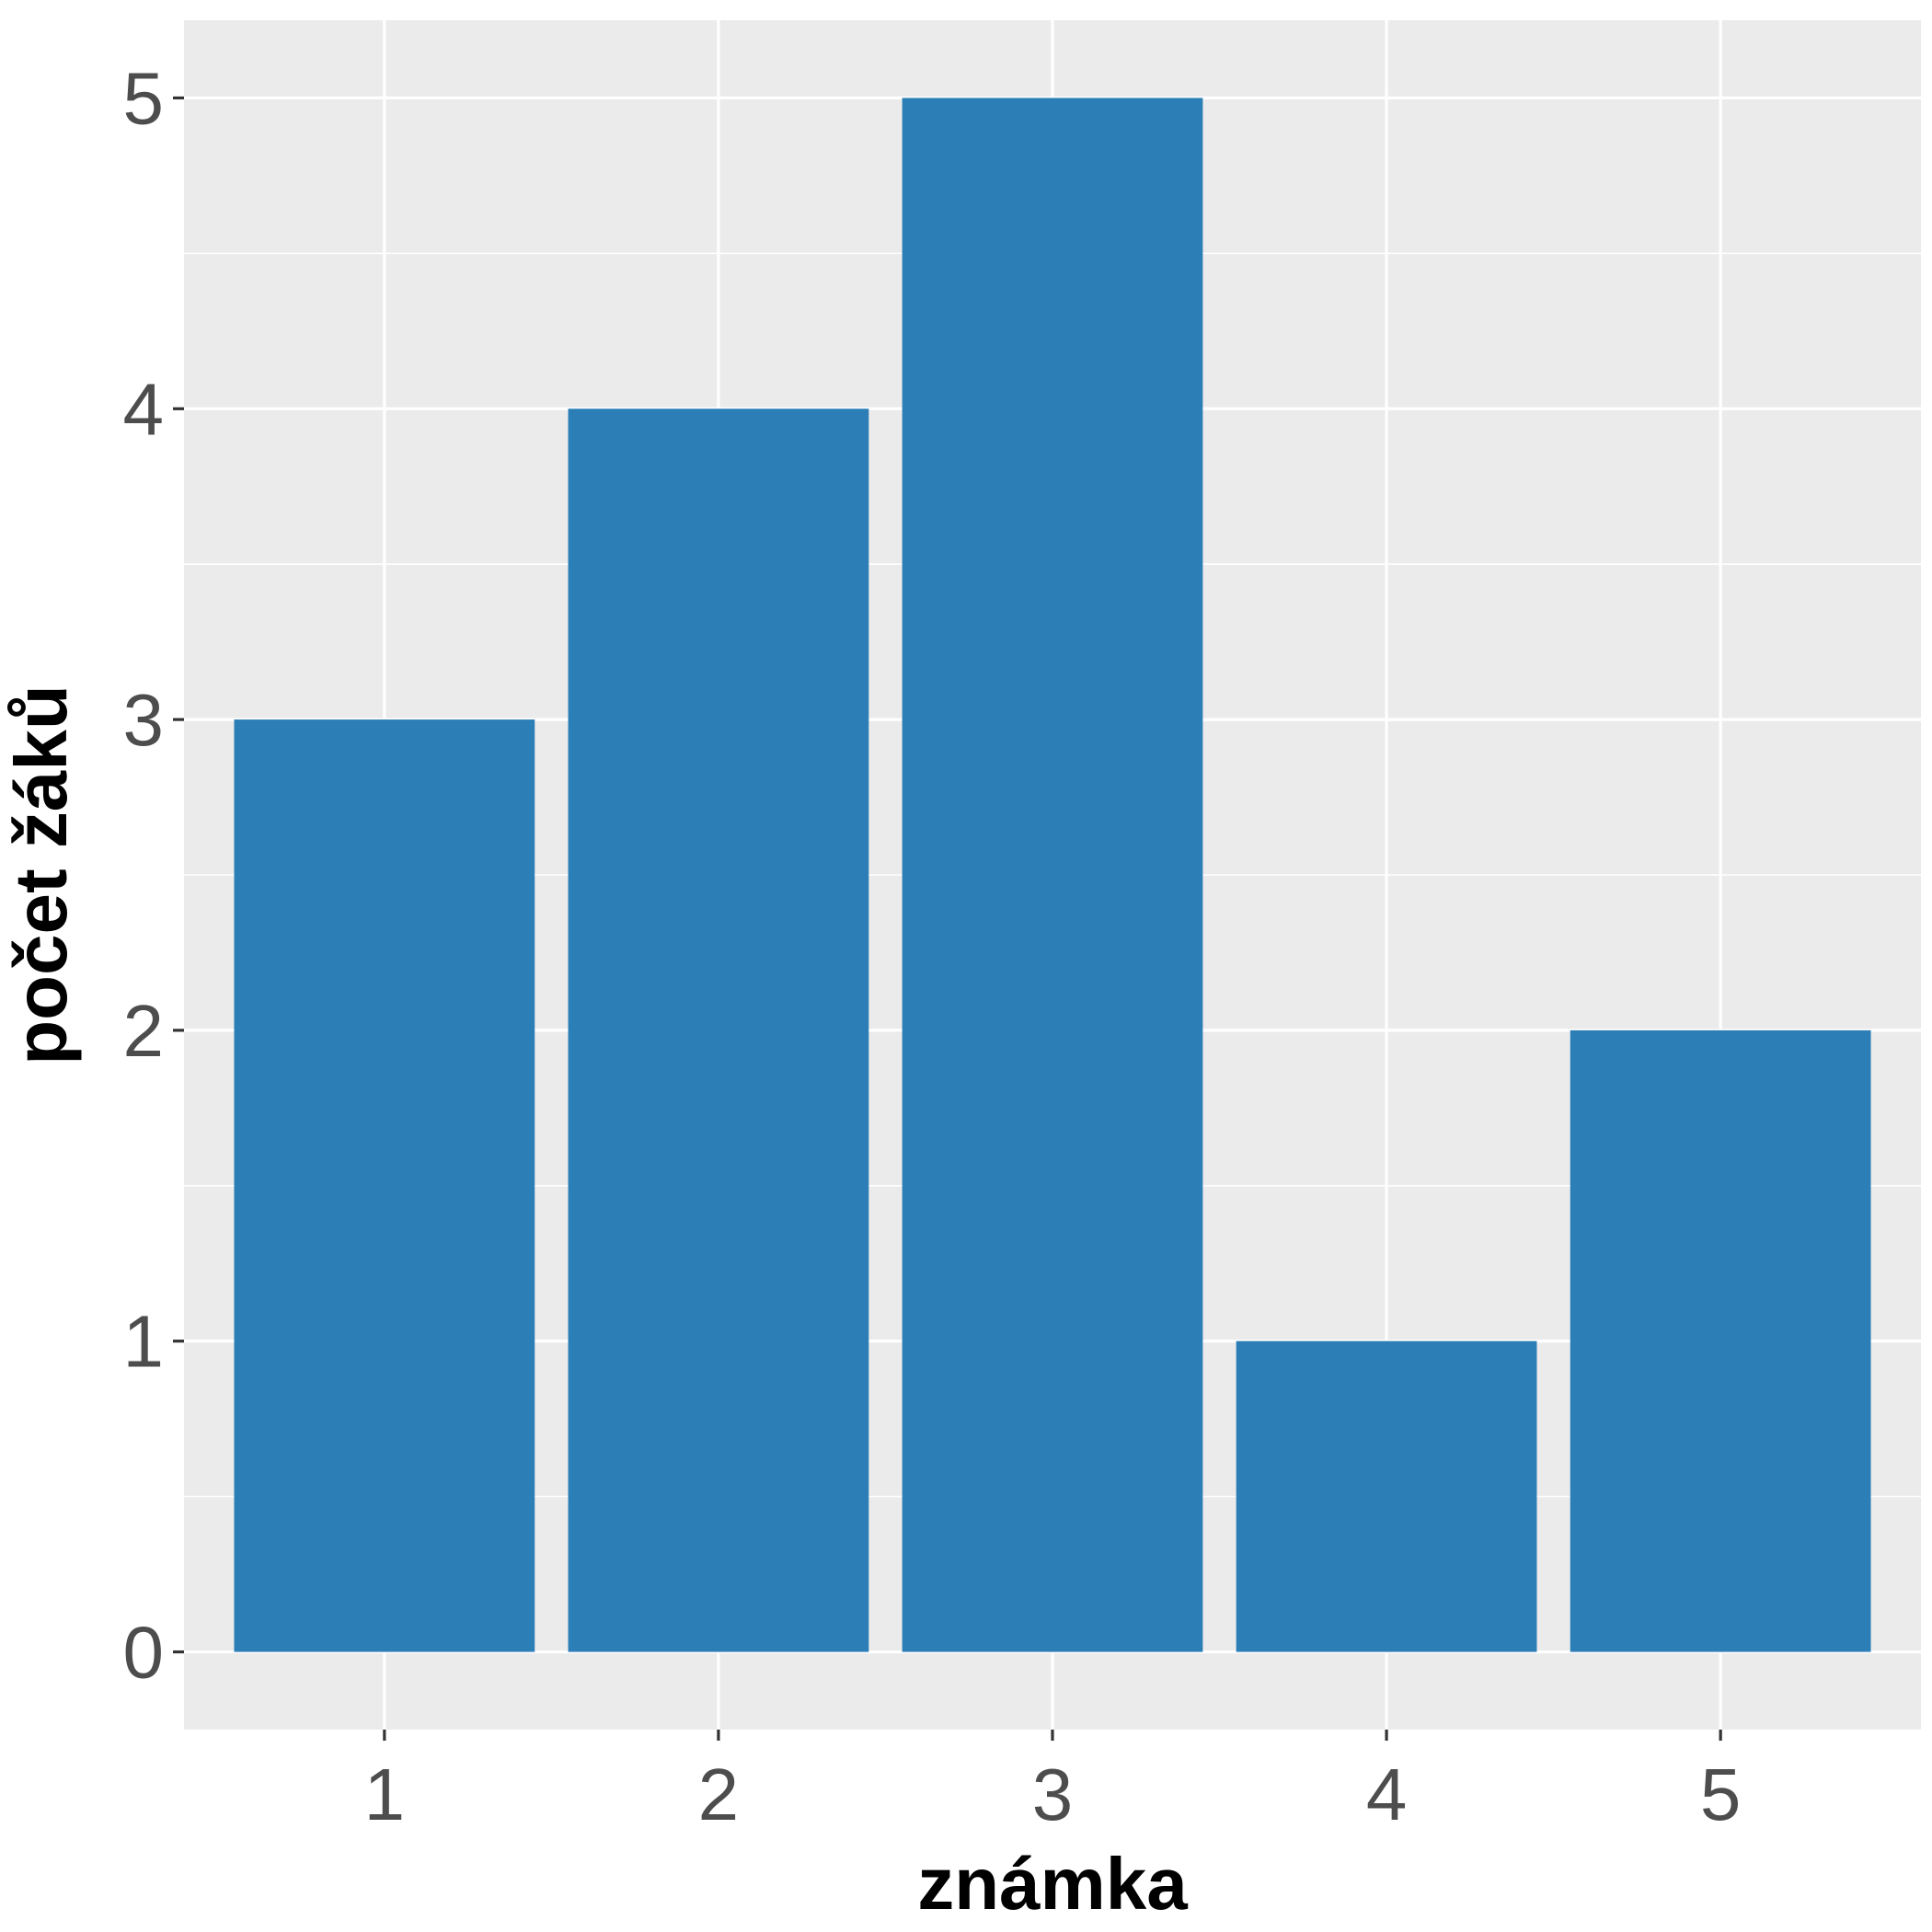  Describe the element at coordinates (144, 409) in the screenshot. I see `y-tick-label: 4` at that location.